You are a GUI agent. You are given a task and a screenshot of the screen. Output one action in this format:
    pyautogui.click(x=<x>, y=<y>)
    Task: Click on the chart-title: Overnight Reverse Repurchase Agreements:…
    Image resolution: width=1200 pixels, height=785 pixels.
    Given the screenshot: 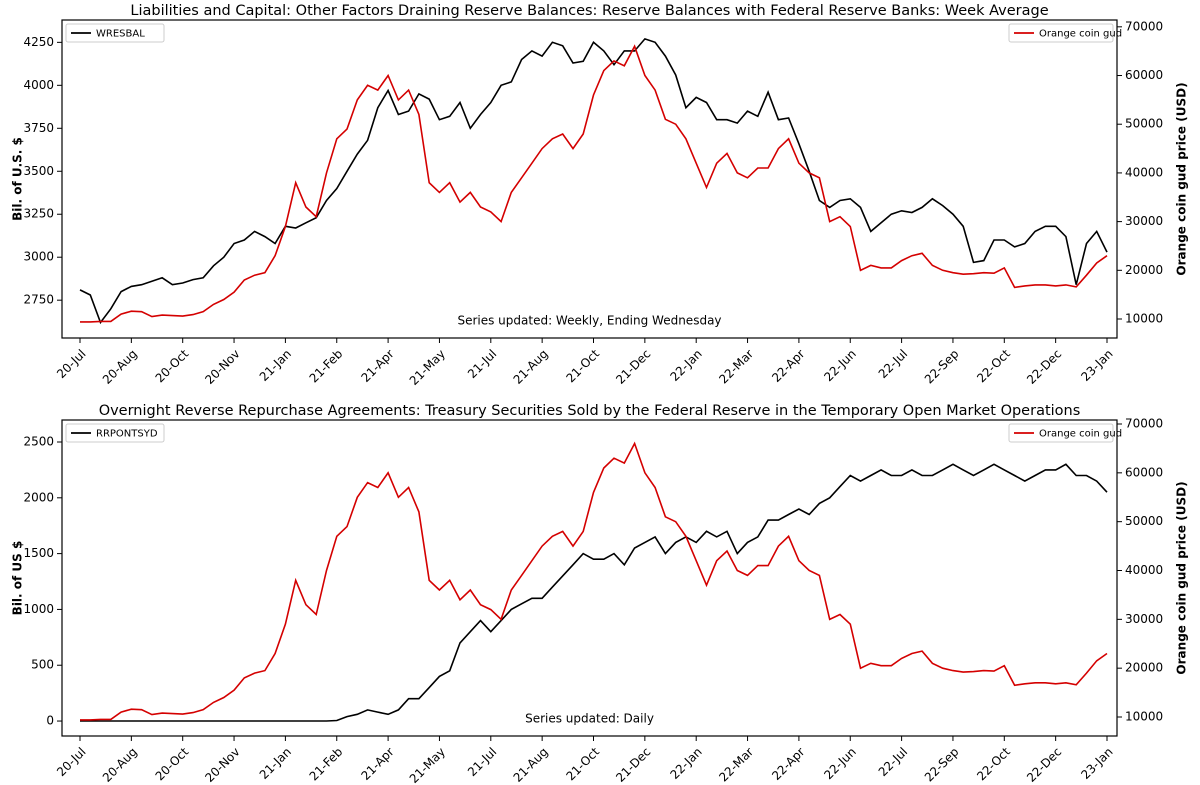 What is the action you would take?
    pyautogui.click(x=590, y=411)
    